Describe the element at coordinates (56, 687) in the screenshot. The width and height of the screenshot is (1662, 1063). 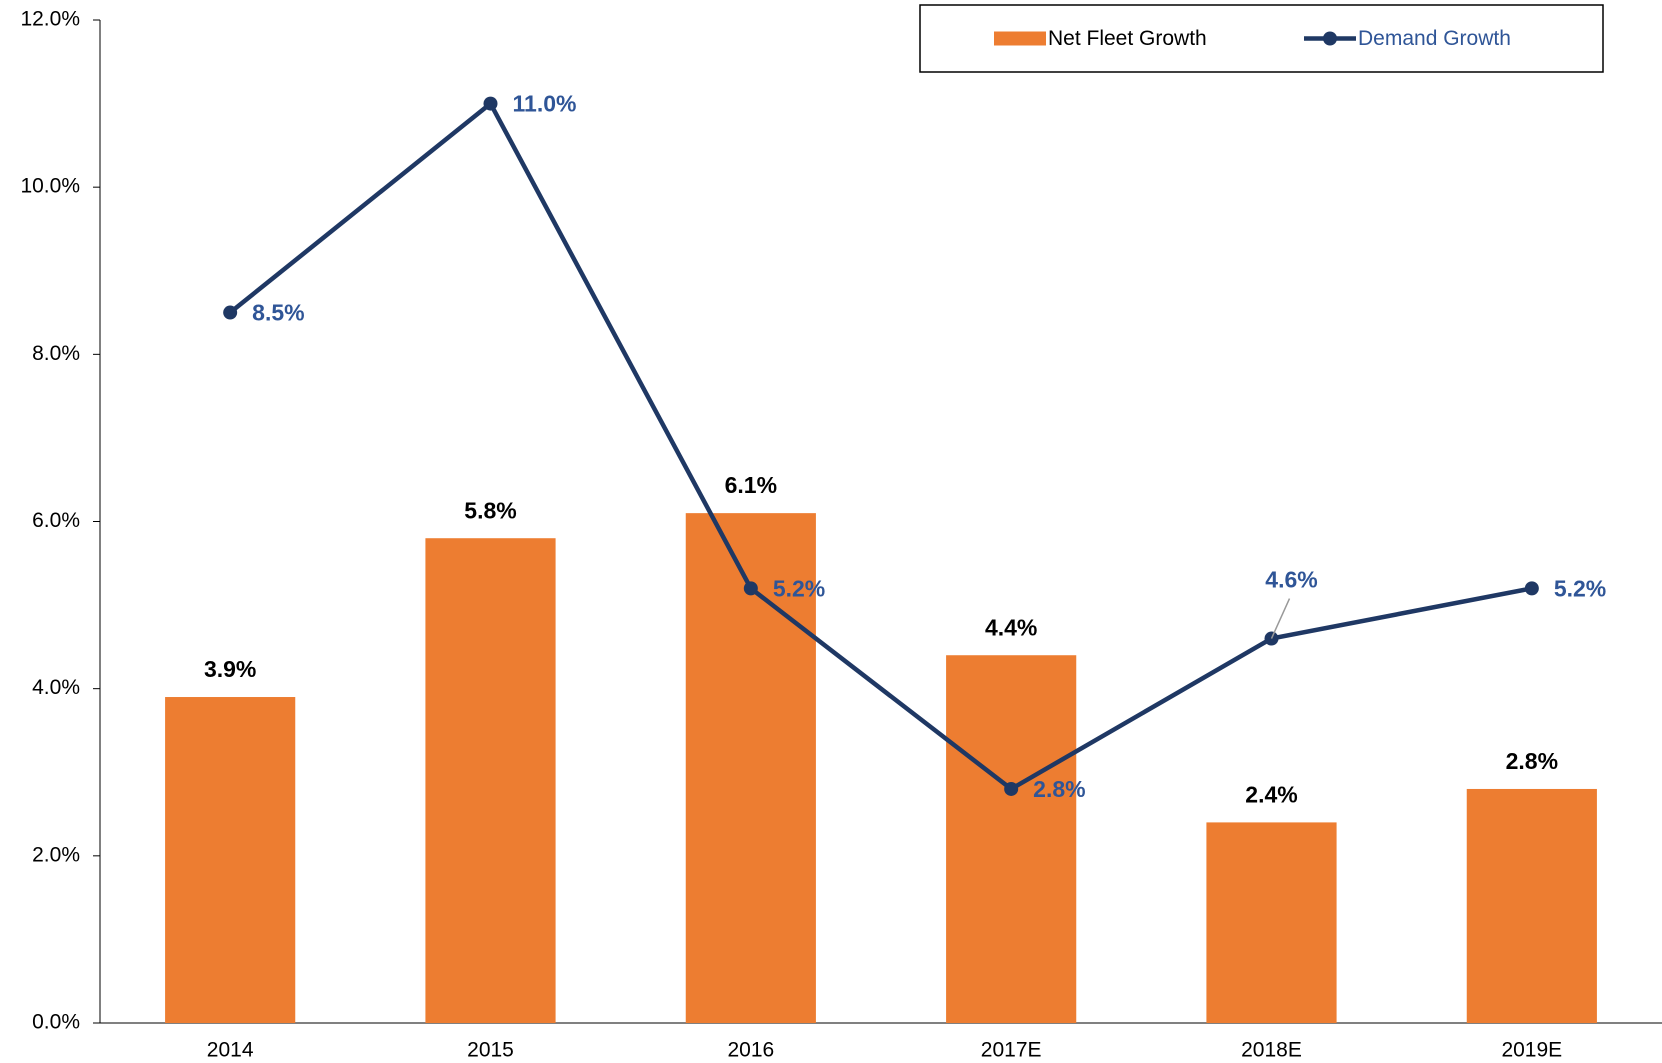
I see `y-tick-label: 4.0%` at that location.